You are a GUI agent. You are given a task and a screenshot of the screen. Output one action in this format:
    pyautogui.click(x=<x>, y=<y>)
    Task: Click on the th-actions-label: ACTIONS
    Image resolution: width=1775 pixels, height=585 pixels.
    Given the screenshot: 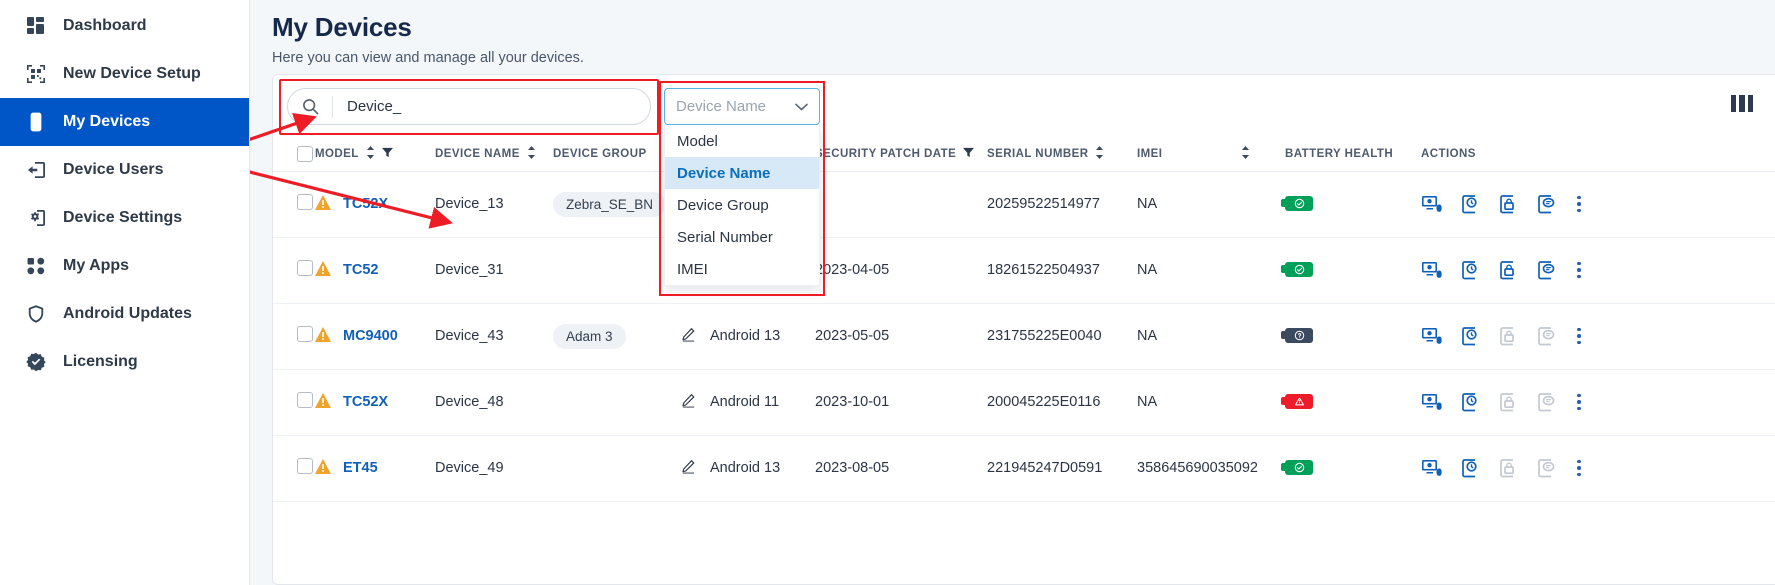 What is the action you would take?
    pyautogui.click(x=1448, y=153)
    